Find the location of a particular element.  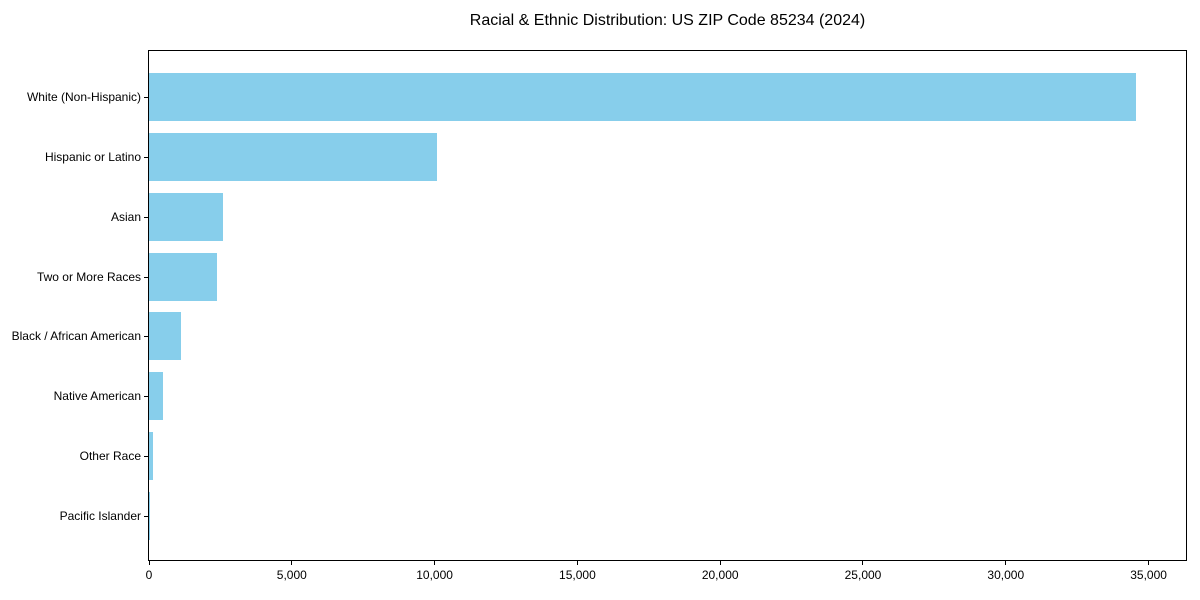

x-tick-label: 15,000 is located at coordinates (577, 575).